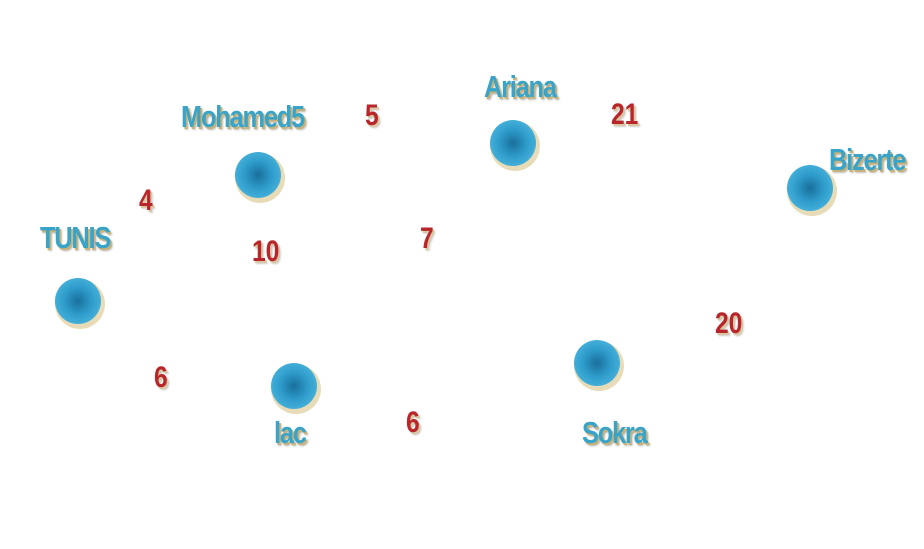 The image size is (924, 549). What do you see at coordinates (615, 432) in the screenshot?
I see `node-label-sokra: Sokra` at bounding box center [615, 432].